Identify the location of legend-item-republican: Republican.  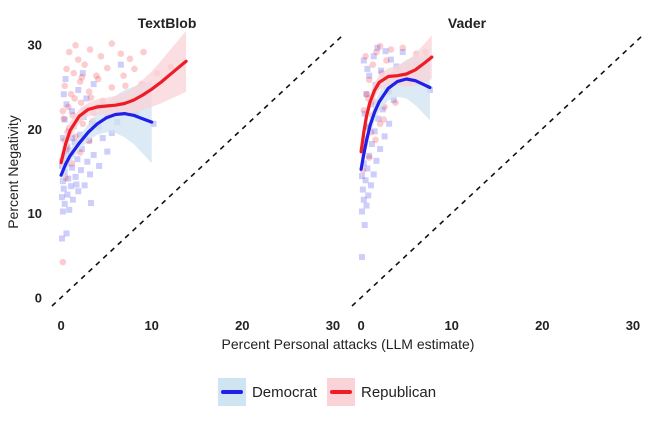
(381, 392).